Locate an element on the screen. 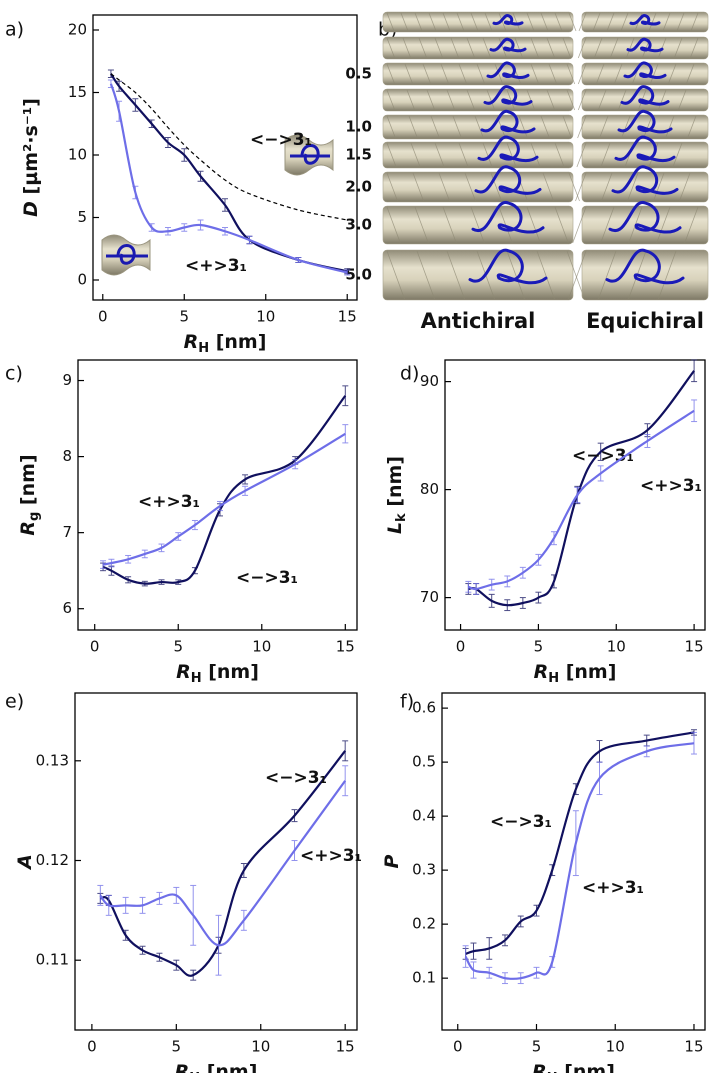 This screenshot has height=1073, width=710. column-label: Equichiral is located at coordinates (645, 321).